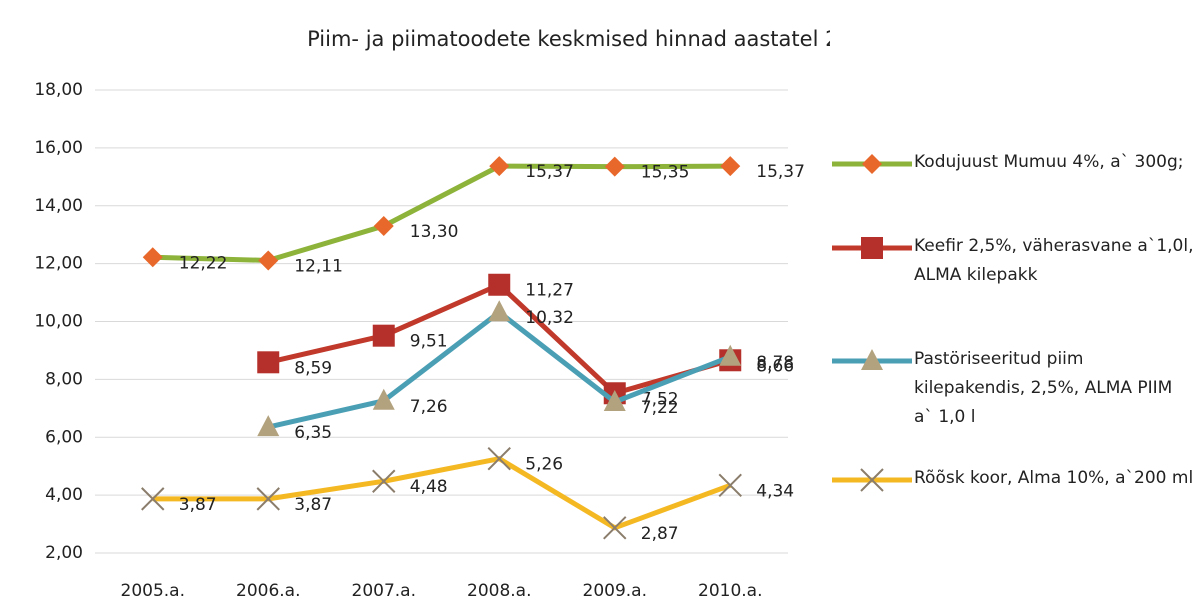  I want to click on x-tick-label: 2006.a., so click(268, 591).